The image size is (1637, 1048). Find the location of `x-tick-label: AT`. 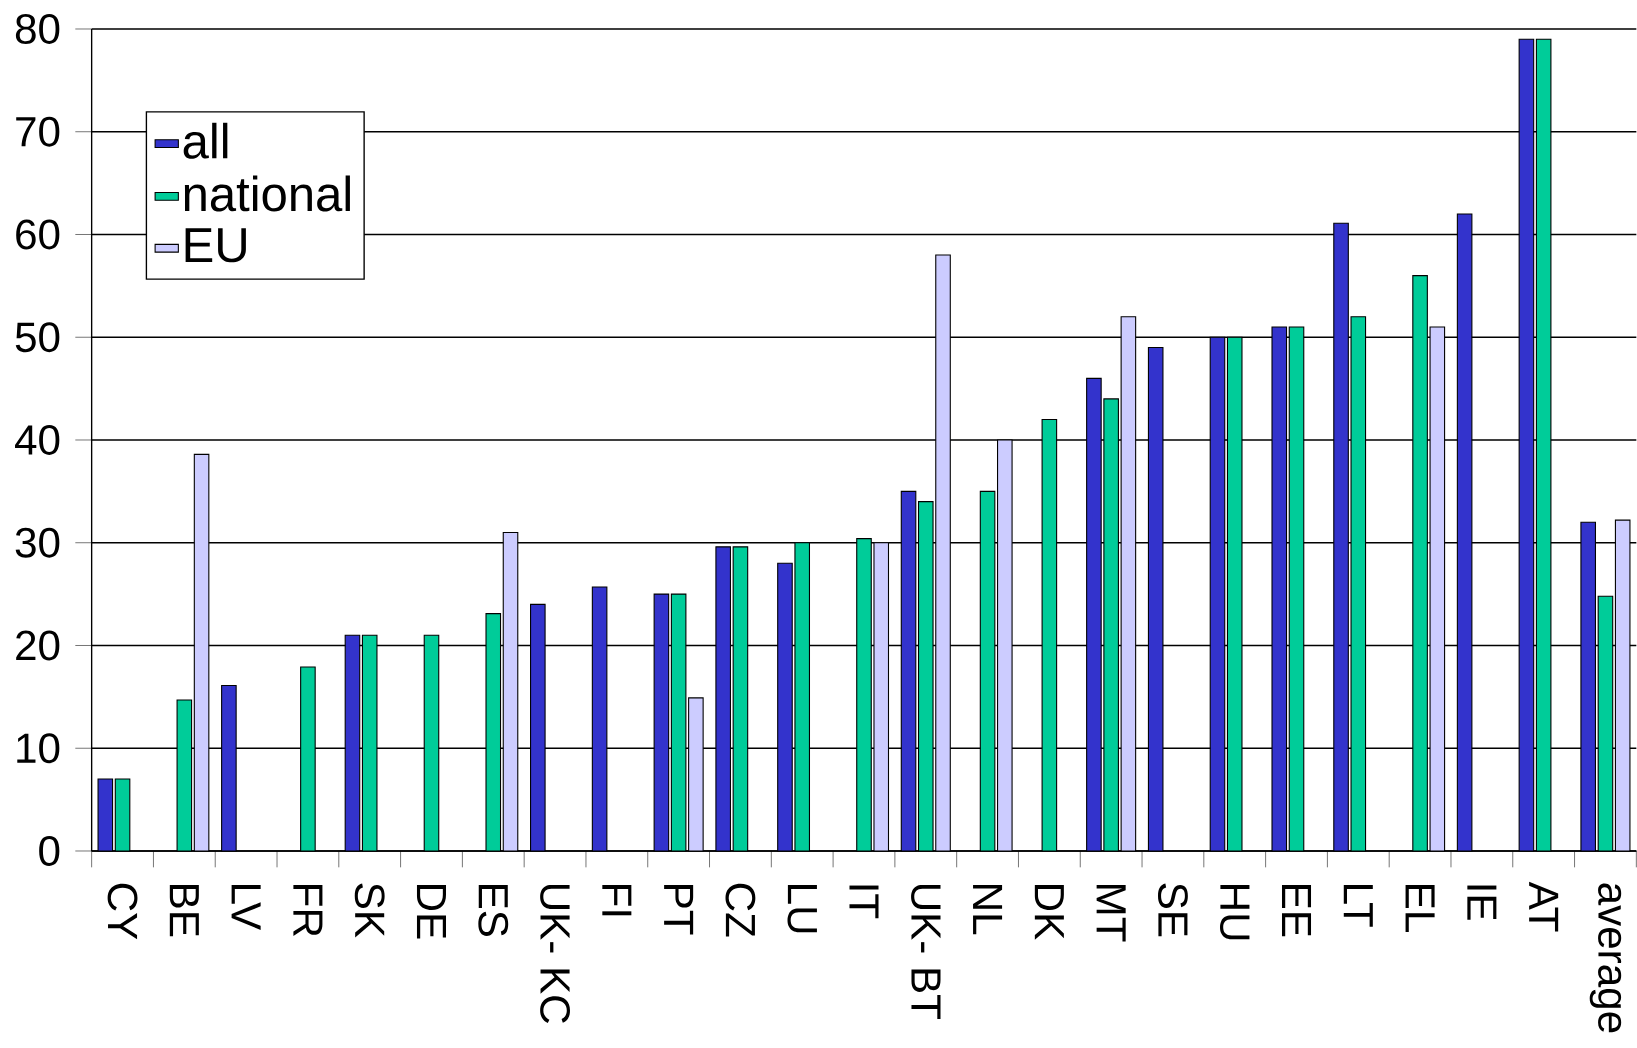

x-tick-label: AT is located at coordinates (1544, 906).